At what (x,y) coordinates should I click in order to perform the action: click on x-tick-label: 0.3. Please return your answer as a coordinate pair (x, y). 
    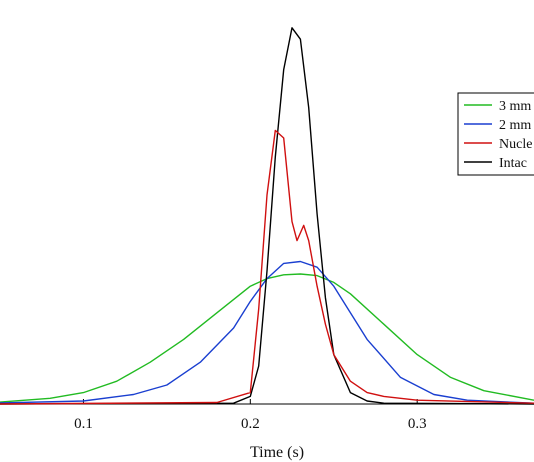
    Looking at the image, I should click on (417, 424).